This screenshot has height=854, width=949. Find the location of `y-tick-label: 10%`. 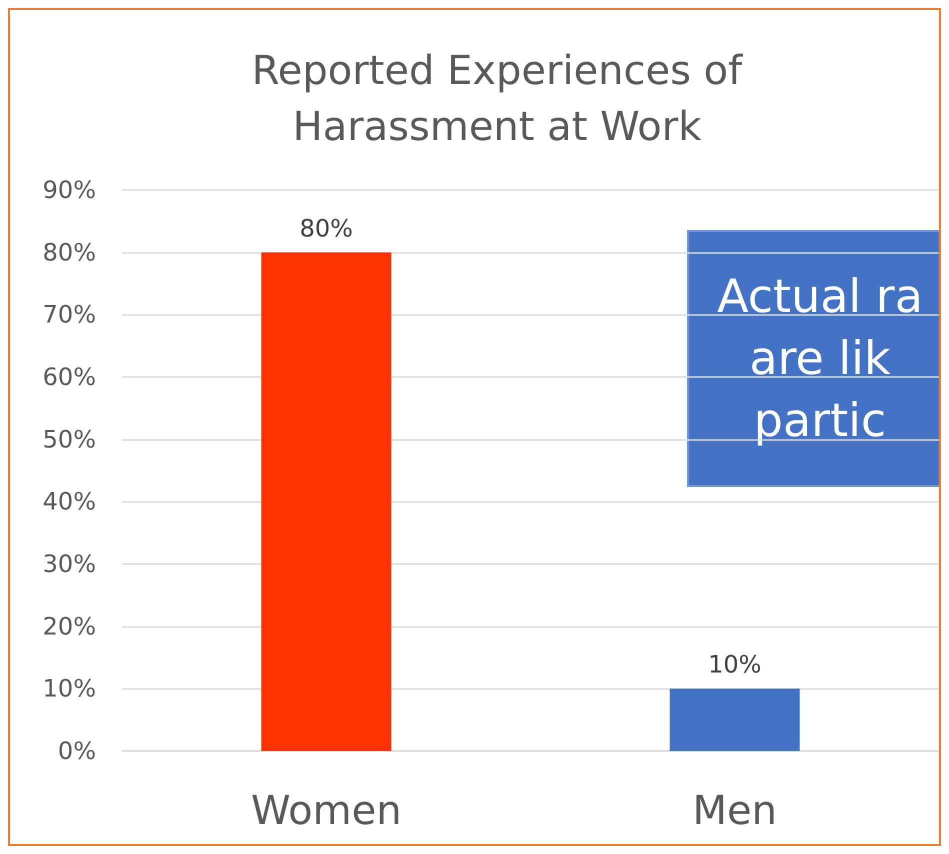

y-tick-label: 10% is located at coordinates (69, 688).